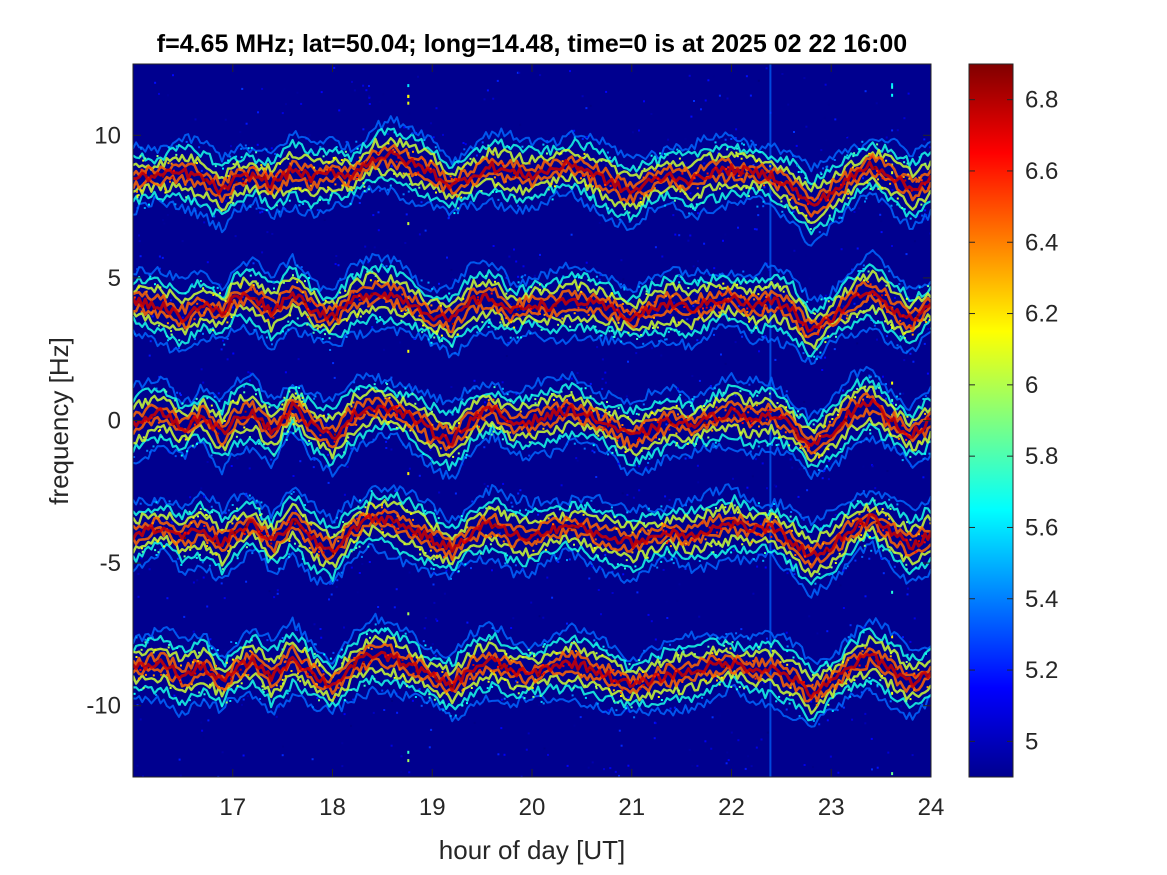 This screenshot has height=875, width=1167. What do you see at coordinates (1041, 527) in the screenshot?
I see `colorbar-tick-label: 5.6` at bounding box center [1041, 527].